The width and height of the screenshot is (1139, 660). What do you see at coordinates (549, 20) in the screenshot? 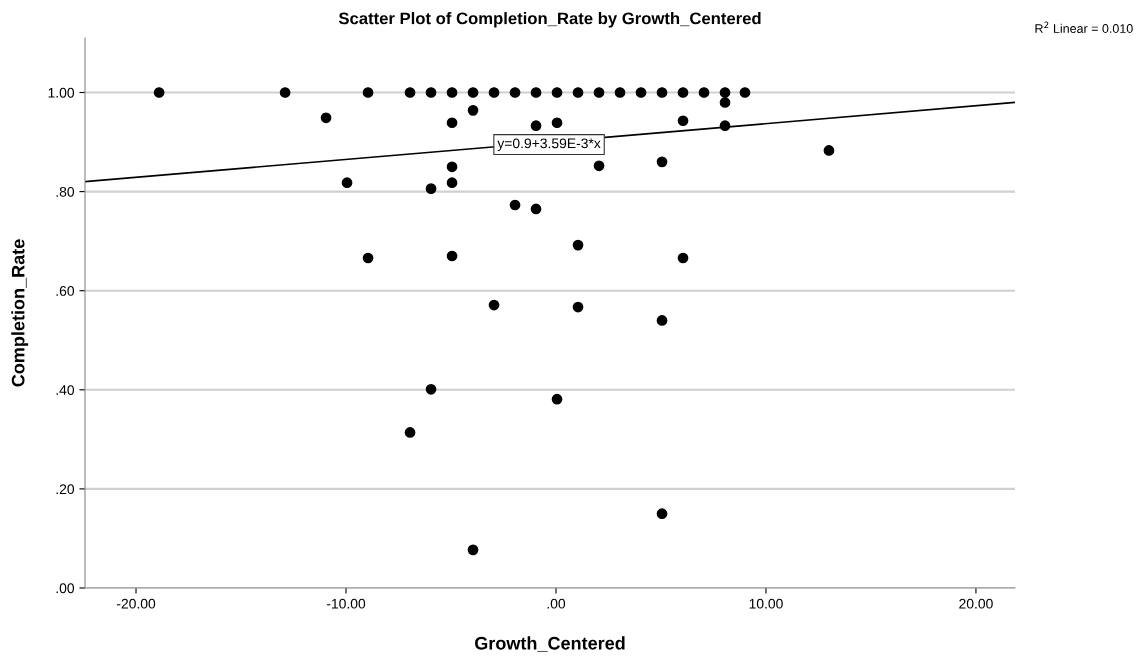
I see `chart-title: Scatter Plot of Completion_Rate by Growth_Centered` at bounding box center [549, 20].